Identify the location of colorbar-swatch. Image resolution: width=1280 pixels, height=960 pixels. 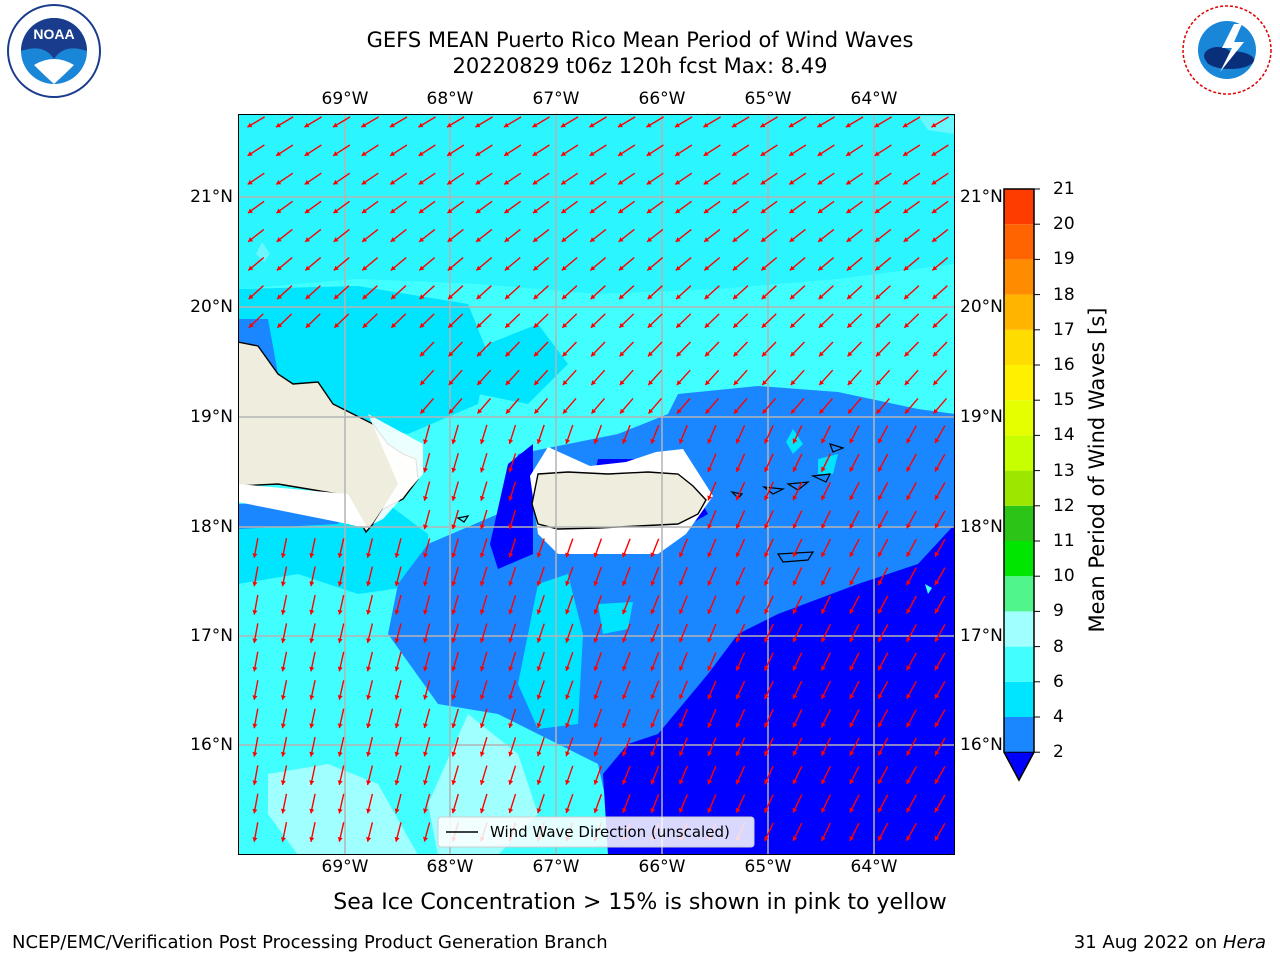
(1019, 735).